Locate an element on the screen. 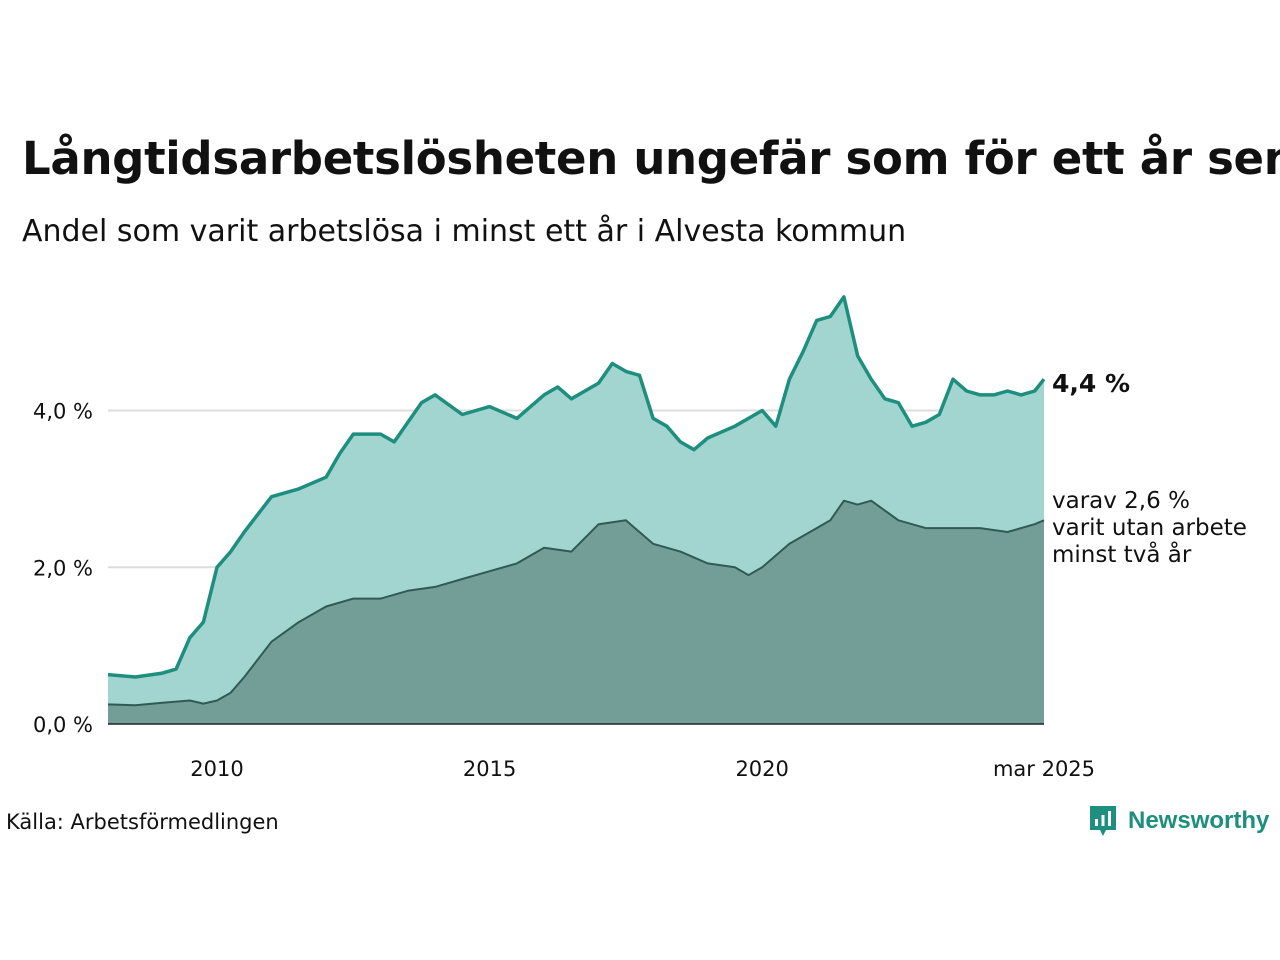 This screenshot has height=960, width=1280. brand-logo: Newsworthy is located at coordinates (1178, 821).